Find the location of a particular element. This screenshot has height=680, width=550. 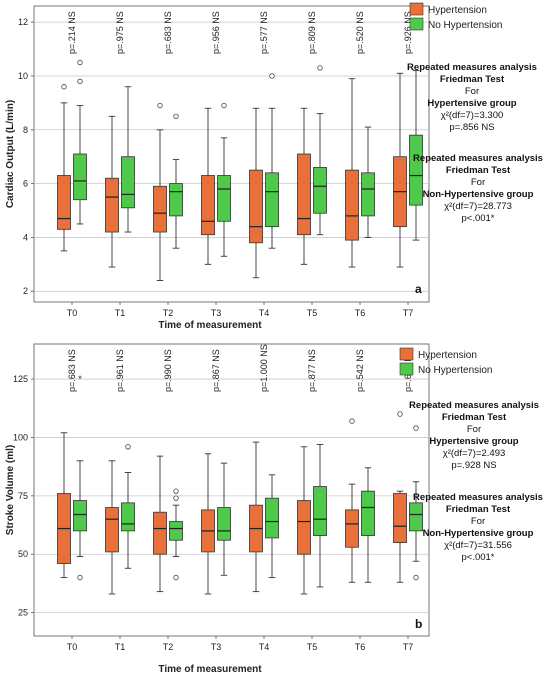

ann-chi-value: =2.493 is located at coordinates (490, 453).